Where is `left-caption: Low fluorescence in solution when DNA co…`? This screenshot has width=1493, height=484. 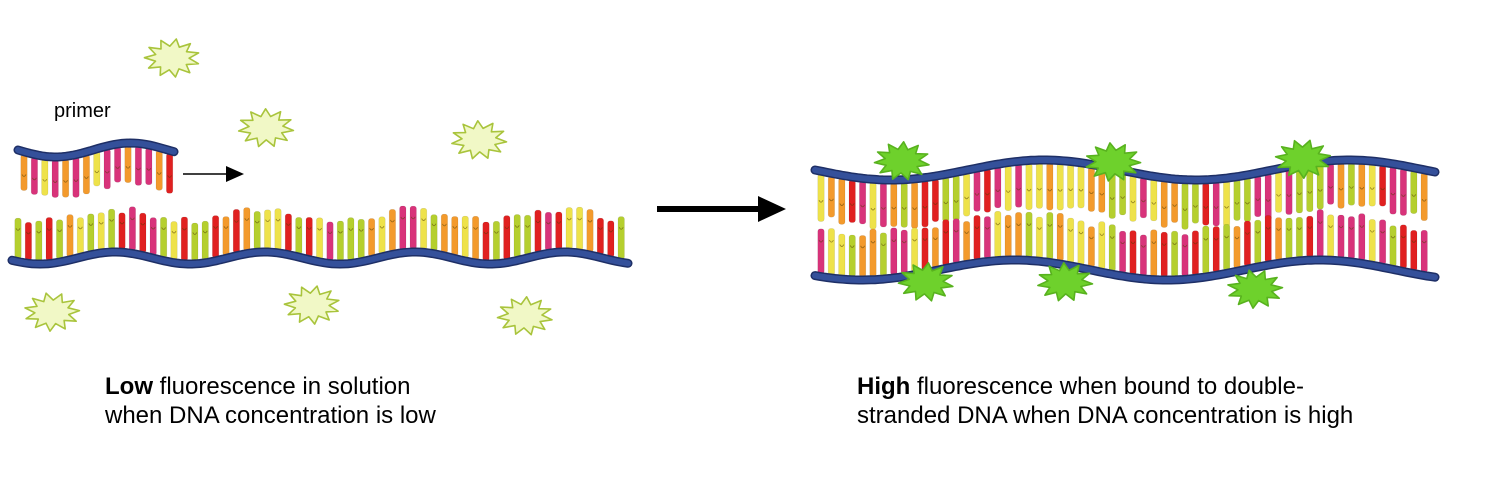 left-caption: Low fluorescence in solution when DNA co… is located at coordinates (270, 401).